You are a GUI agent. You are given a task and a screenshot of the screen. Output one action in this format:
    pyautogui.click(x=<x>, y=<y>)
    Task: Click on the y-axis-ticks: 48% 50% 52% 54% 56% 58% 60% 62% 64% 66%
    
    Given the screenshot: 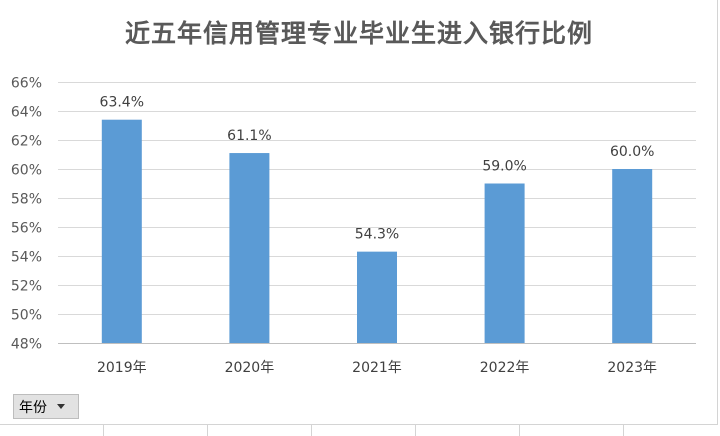 What is the action you would take?
    pyautogui.click(x=26, y=214)
    